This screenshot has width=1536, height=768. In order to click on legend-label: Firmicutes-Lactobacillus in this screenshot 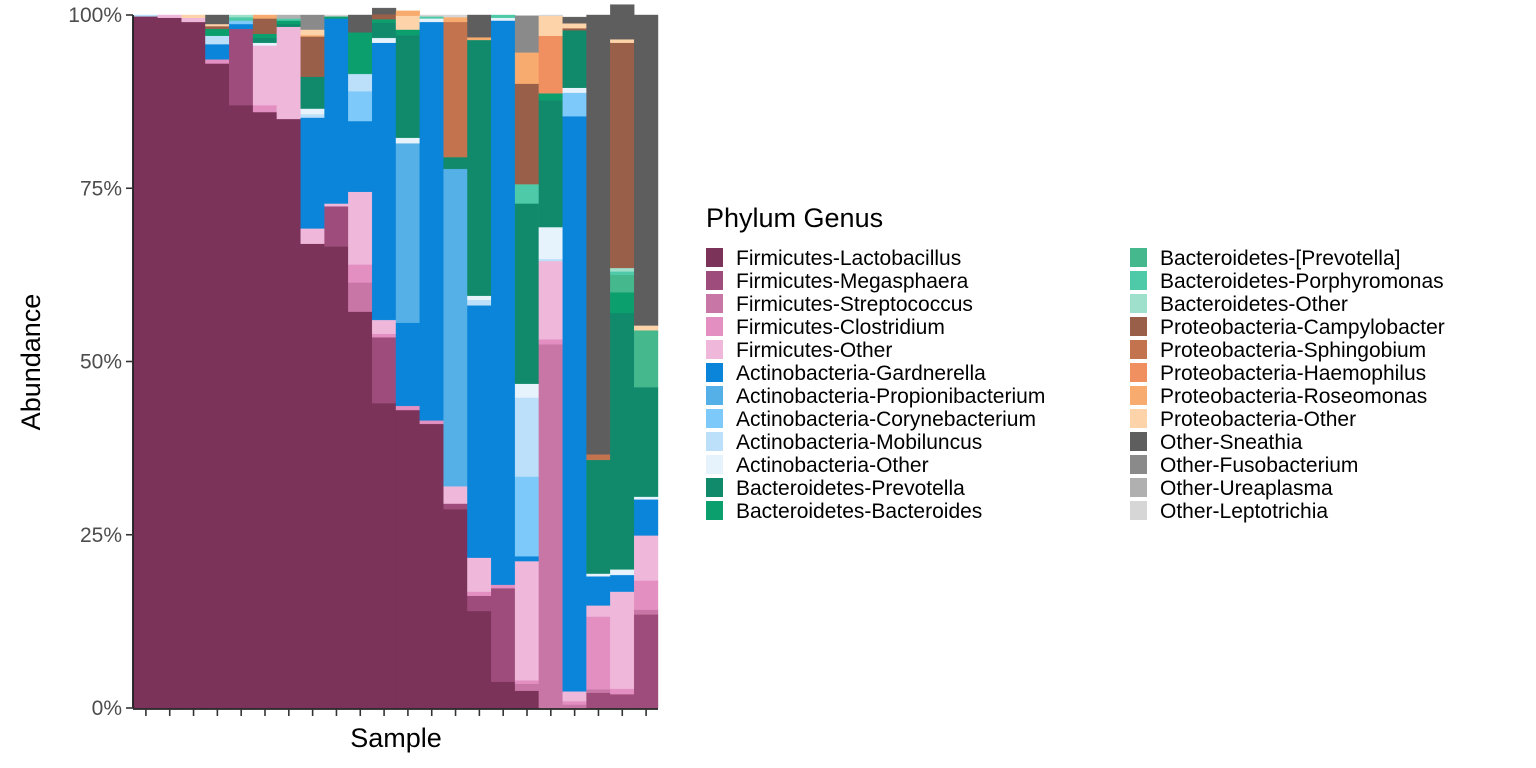, I will do `click(848, 258)`.